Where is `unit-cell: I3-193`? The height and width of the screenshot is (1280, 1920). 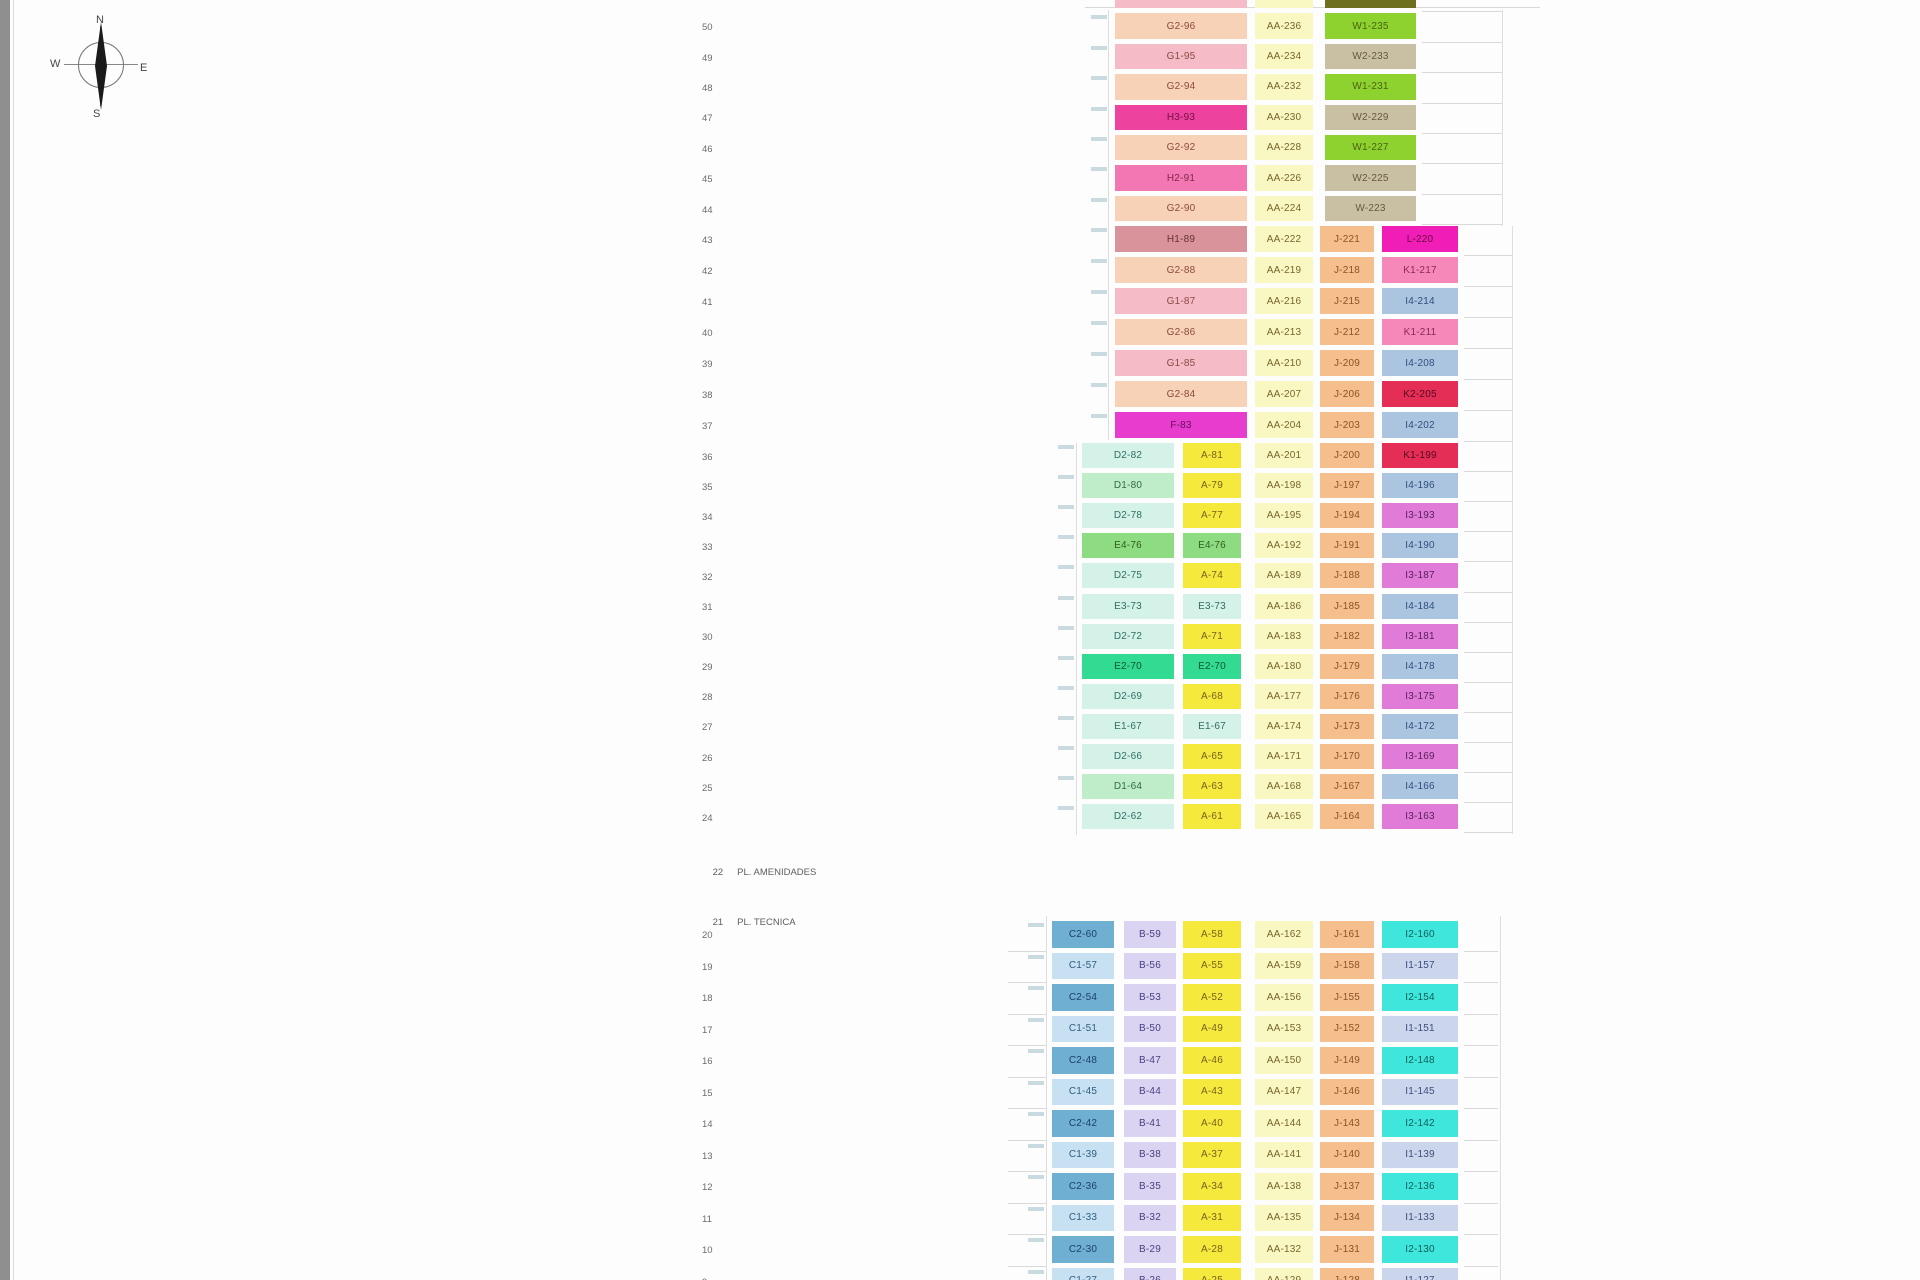
unit-cell: I3-193 is located at coordinates (1420, 516).